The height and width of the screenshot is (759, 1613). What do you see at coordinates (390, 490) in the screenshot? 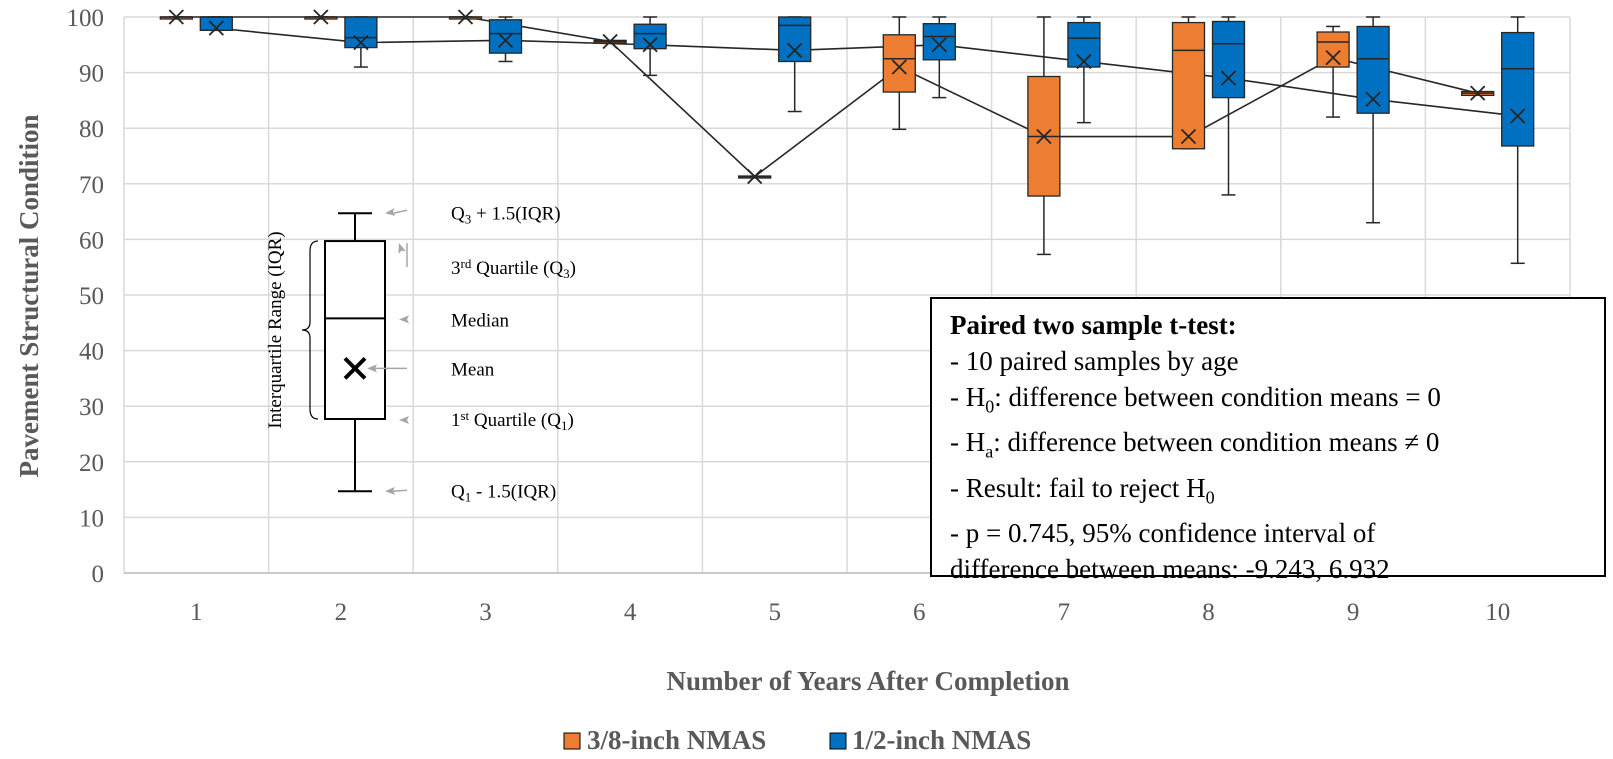
I see `lower-whisker-arrow-head` at bounding box center [390, 490].